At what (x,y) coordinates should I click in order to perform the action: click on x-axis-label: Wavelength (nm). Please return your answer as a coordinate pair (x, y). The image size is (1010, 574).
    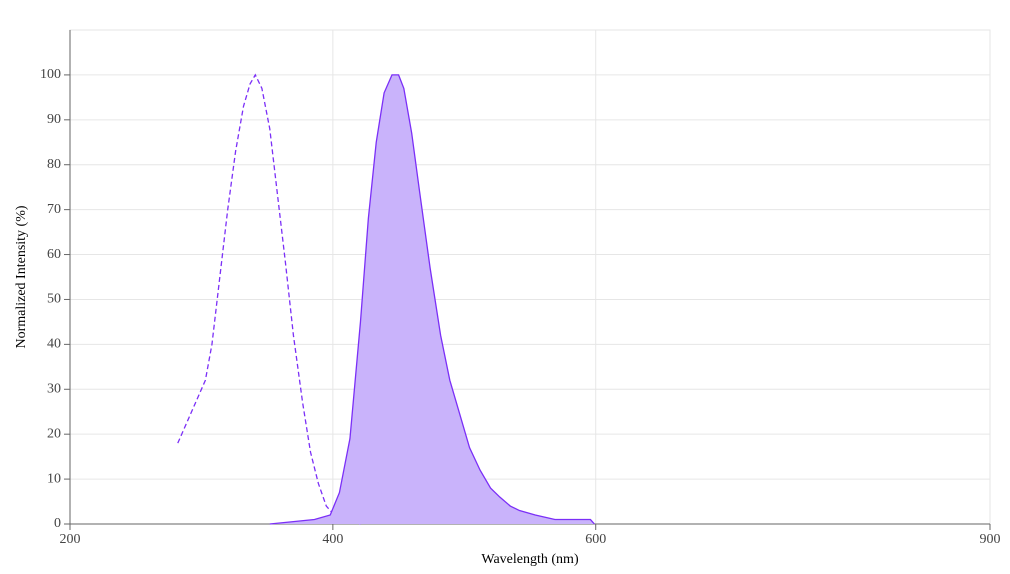
    Looking at the image, I should click on (530, 559).